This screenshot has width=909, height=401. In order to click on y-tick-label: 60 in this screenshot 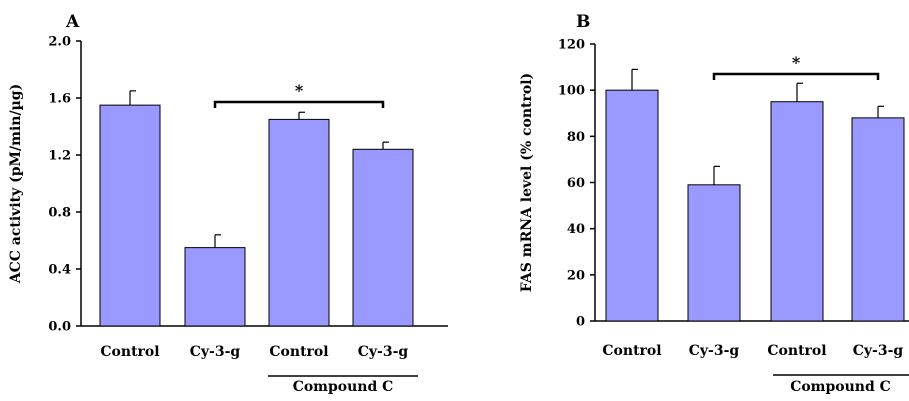, I will do `click(576, 183)`.